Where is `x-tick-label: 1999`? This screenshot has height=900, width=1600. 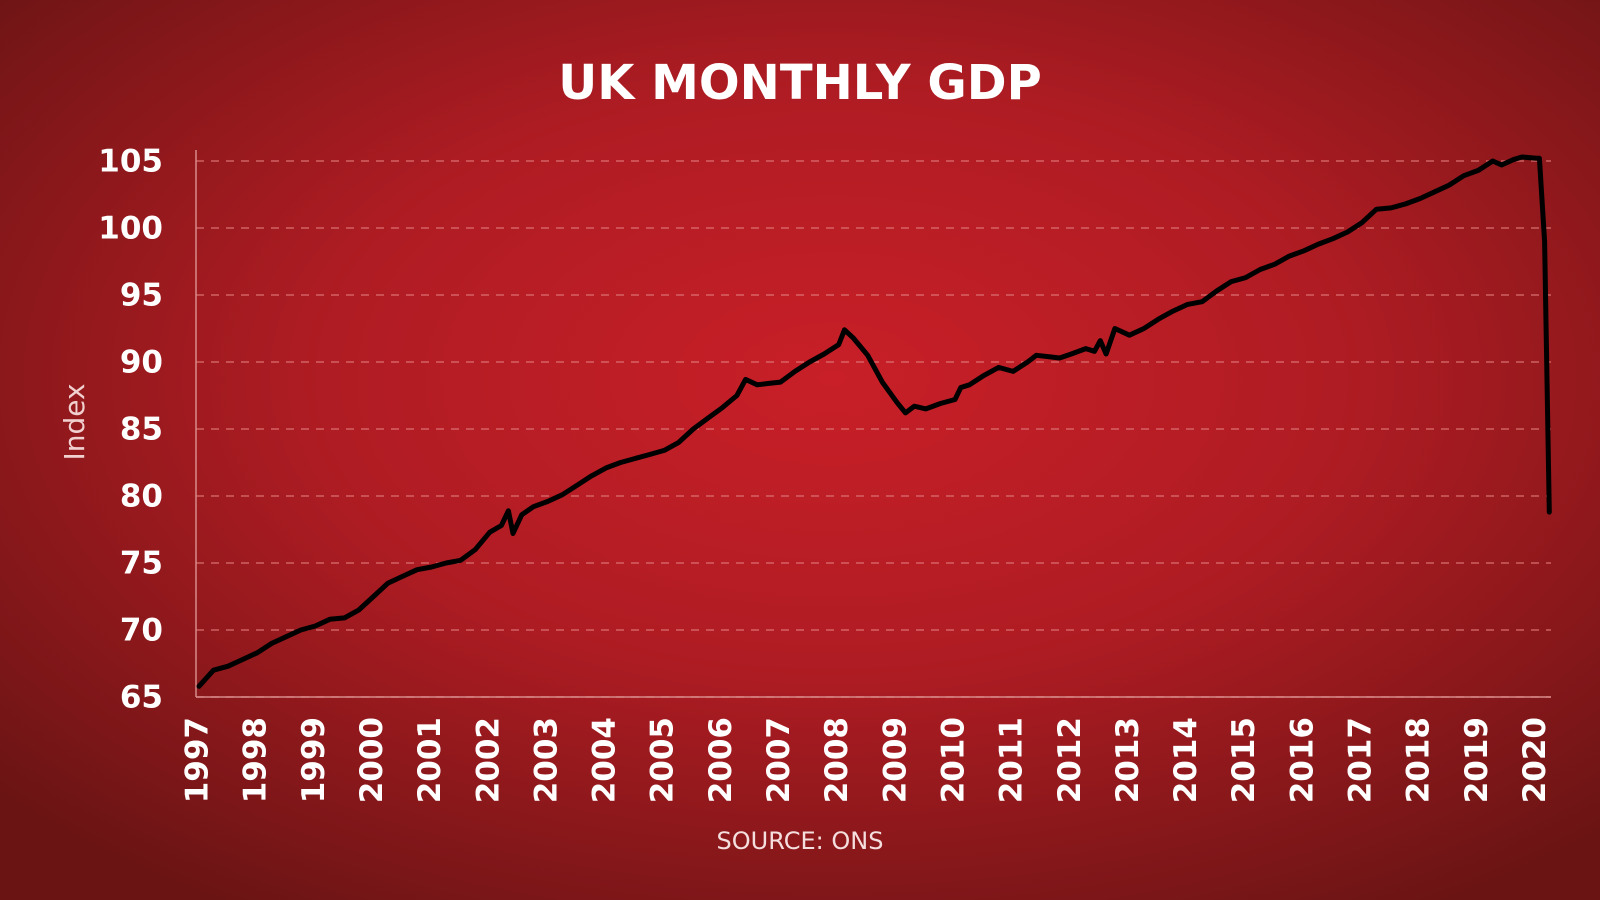 x-tick-label: 1999 is located at coordinates (314, 760).